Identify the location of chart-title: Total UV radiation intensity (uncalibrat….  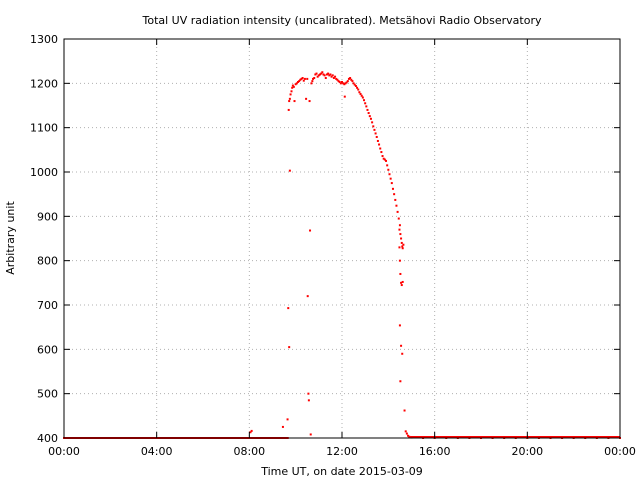
(342, 20).